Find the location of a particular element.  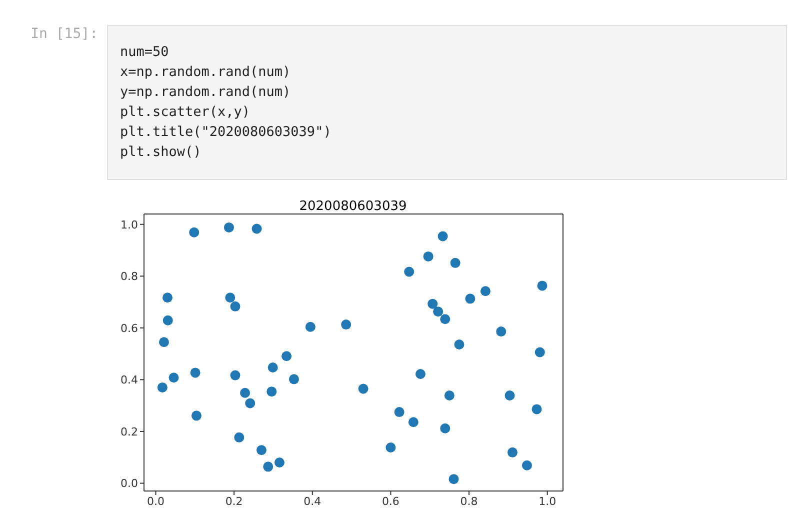

y-tick-label: 0.8 is located at coordinates (129, 277).